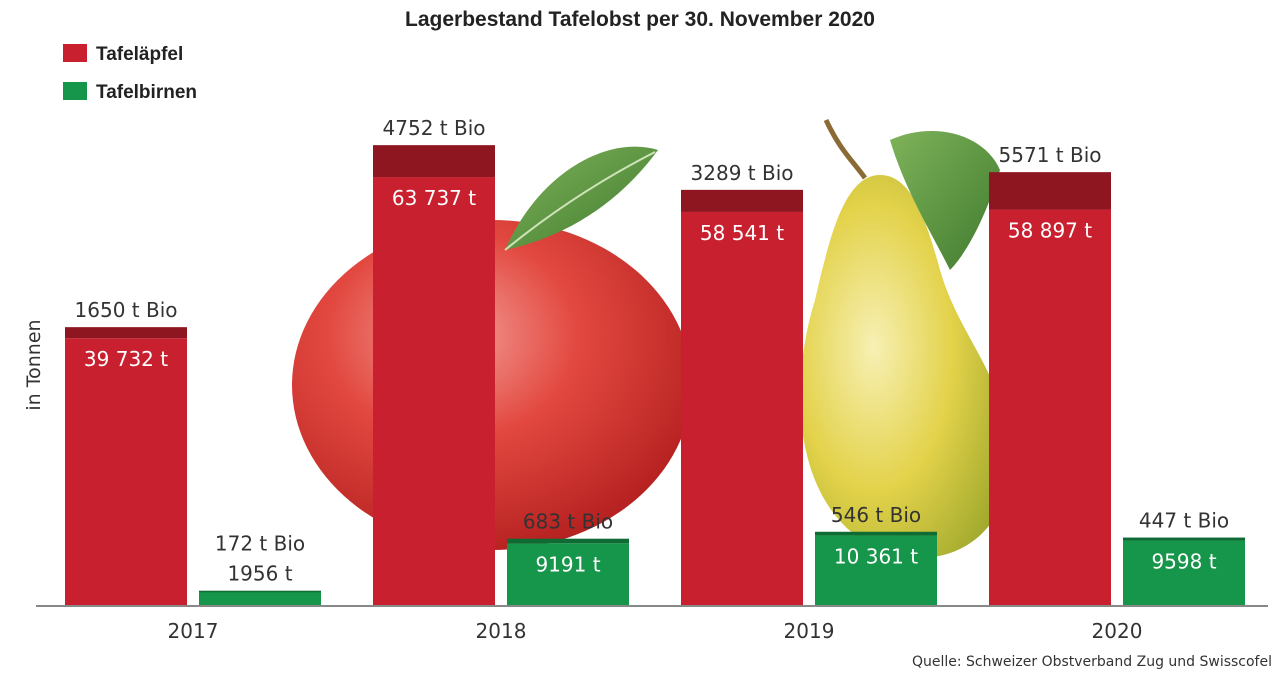 The height and width of the screenshot is (675, 1280). I want to click on data-label-tafelbirnen-2019: 10 361 t, so click(876, 556).